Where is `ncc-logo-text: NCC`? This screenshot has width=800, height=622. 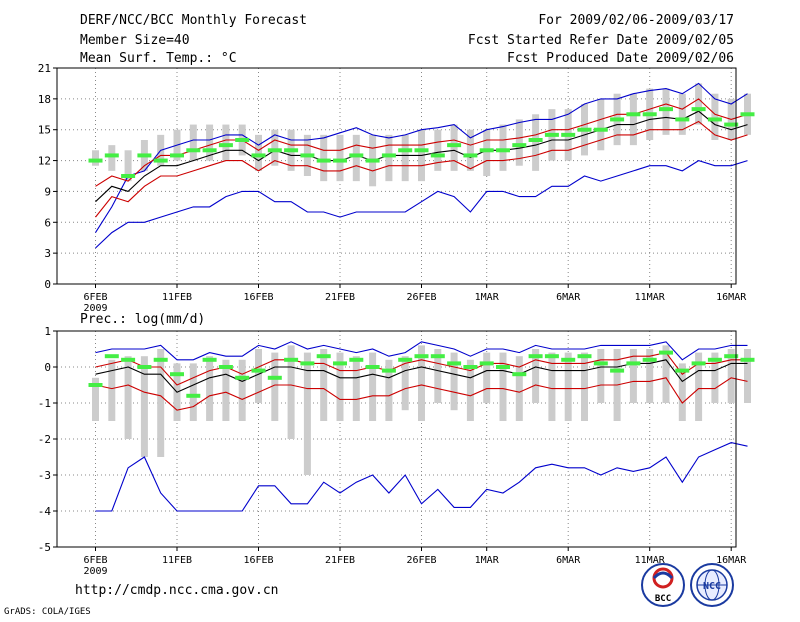
ncc-logo-text: NCC is located at coordinates (712, 586).